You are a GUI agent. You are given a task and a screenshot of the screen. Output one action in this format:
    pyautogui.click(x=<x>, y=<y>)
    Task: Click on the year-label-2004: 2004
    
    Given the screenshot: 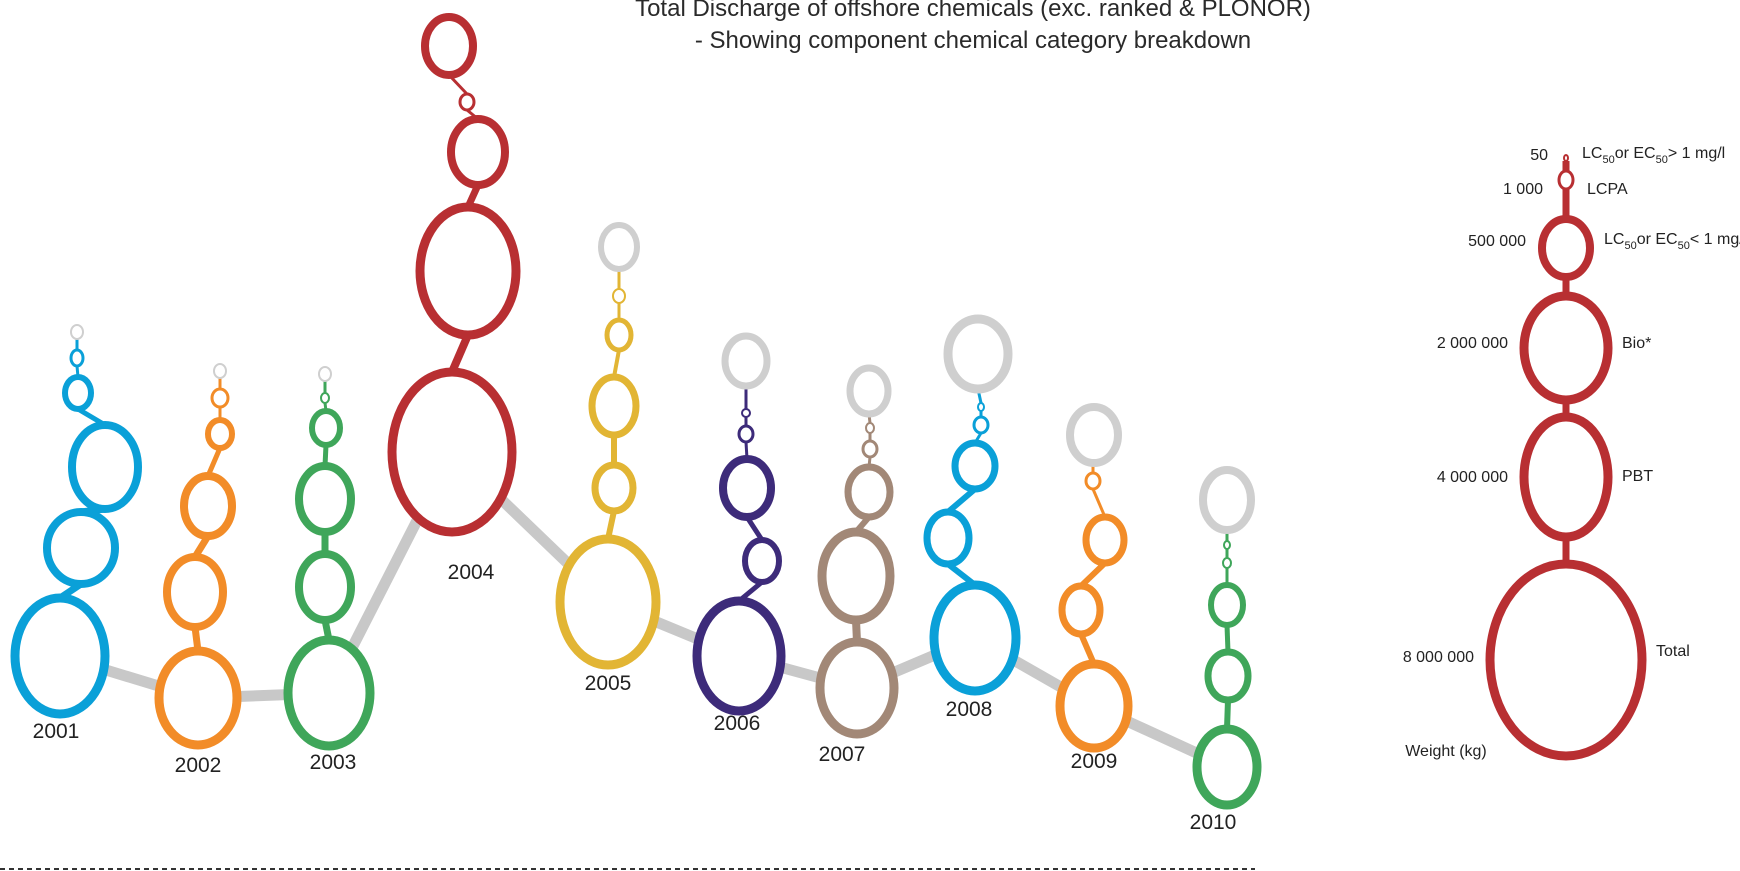 What is the action you would take?
    pyautogui.click(x=471, y=572)
    